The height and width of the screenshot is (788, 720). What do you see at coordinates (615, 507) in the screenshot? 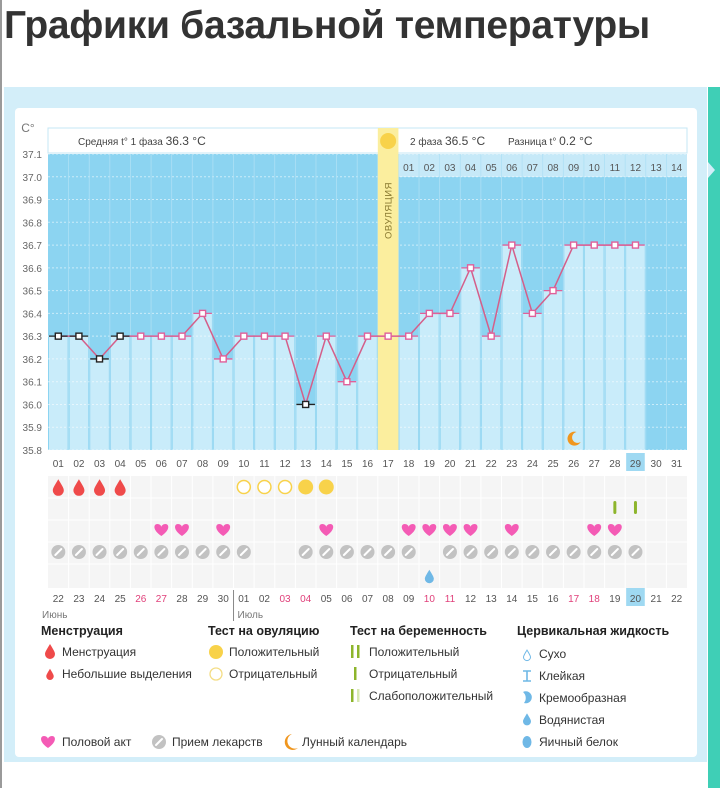
I see `pregnancy-test-icon` at bounding box center [615, 507].